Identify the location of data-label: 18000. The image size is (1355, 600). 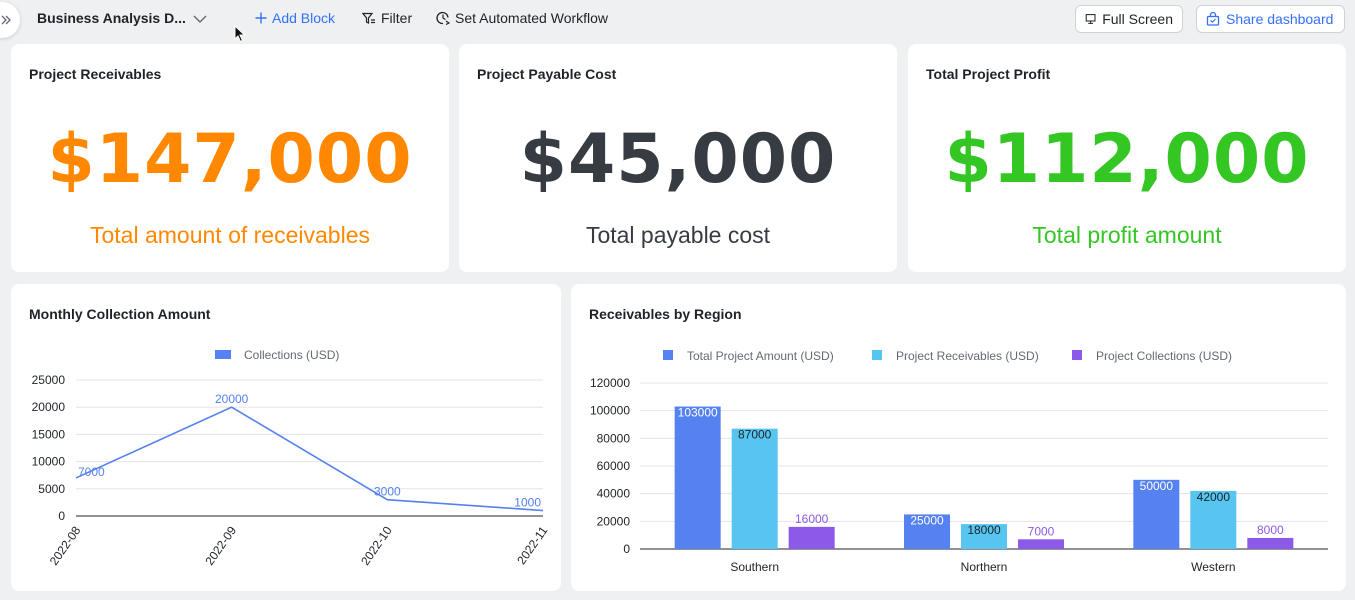
(984, 530).